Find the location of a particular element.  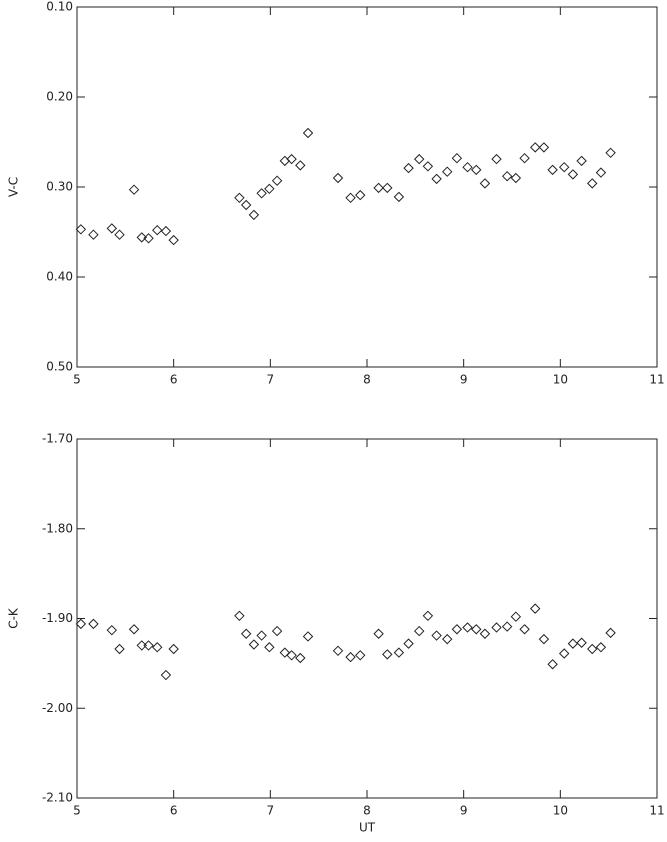

y-tick-label: -2.00 is located at coordinates (57, 708).